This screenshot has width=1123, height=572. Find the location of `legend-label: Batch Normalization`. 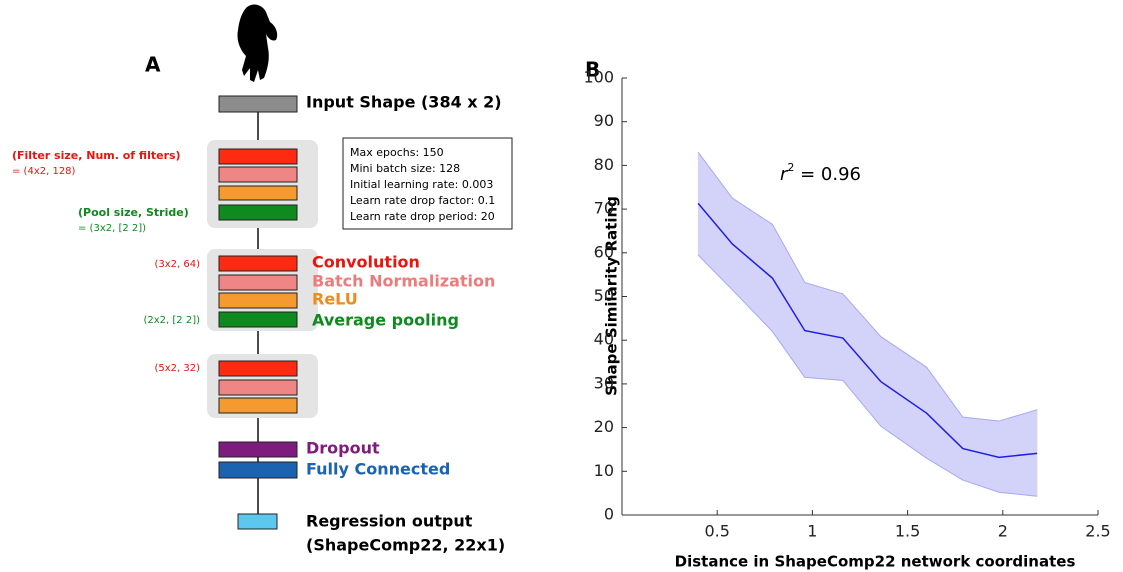

legend-label: Batch Normalization is located at coordinates (403, 281).